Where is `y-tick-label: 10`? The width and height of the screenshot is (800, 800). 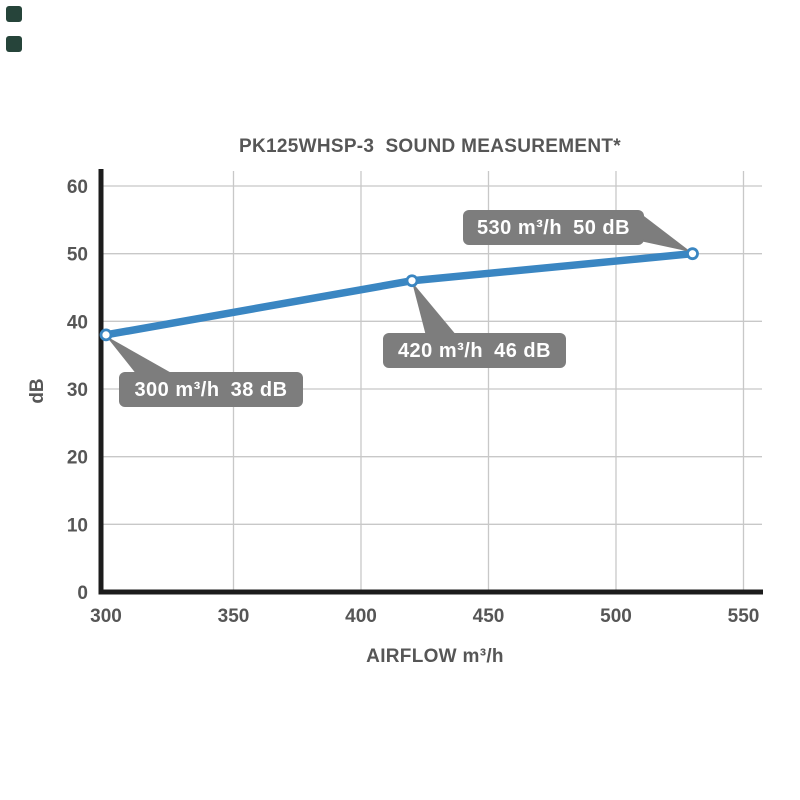 y-tick-label: 10 is located at coordinates (77, 525).